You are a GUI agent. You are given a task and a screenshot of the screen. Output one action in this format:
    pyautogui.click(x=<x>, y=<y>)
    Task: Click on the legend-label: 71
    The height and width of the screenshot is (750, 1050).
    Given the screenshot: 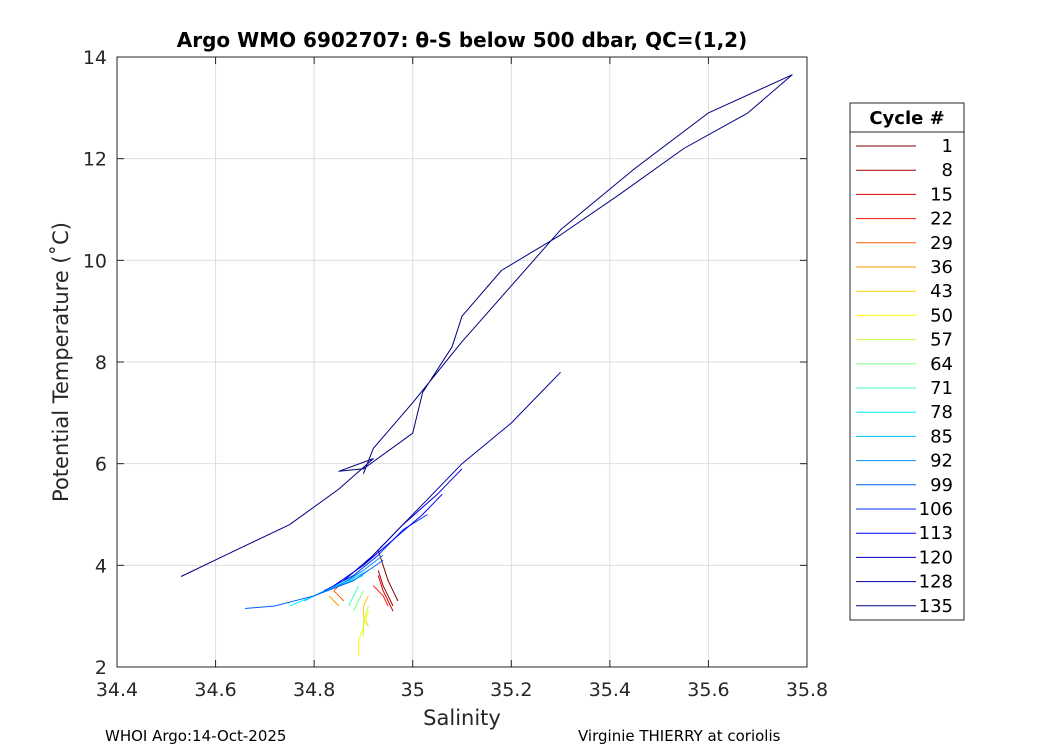 What is the action you would take?
    pyautogui.click(x=941, y=388)
    